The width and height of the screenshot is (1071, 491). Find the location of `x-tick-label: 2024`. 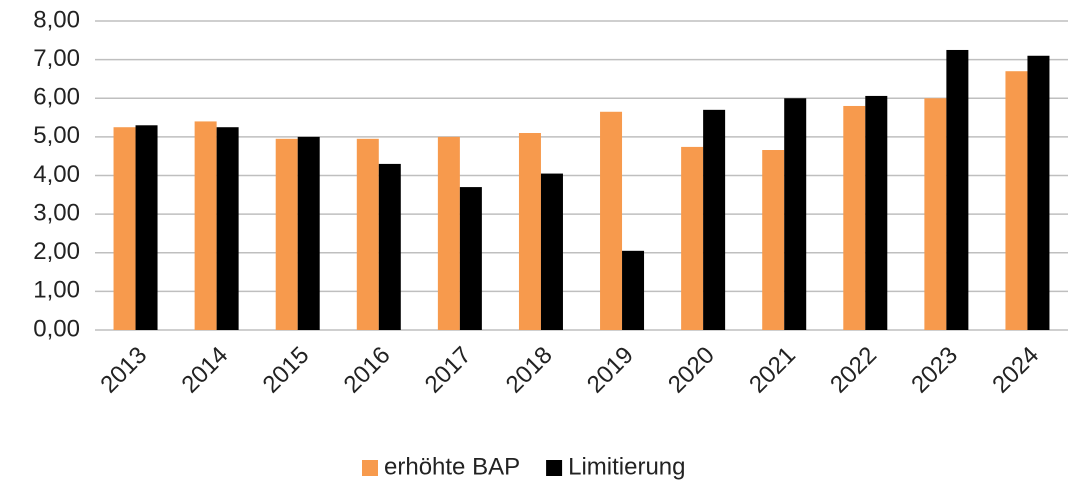

x-tick-label: 2024 is located at coordinates (1015, 370).